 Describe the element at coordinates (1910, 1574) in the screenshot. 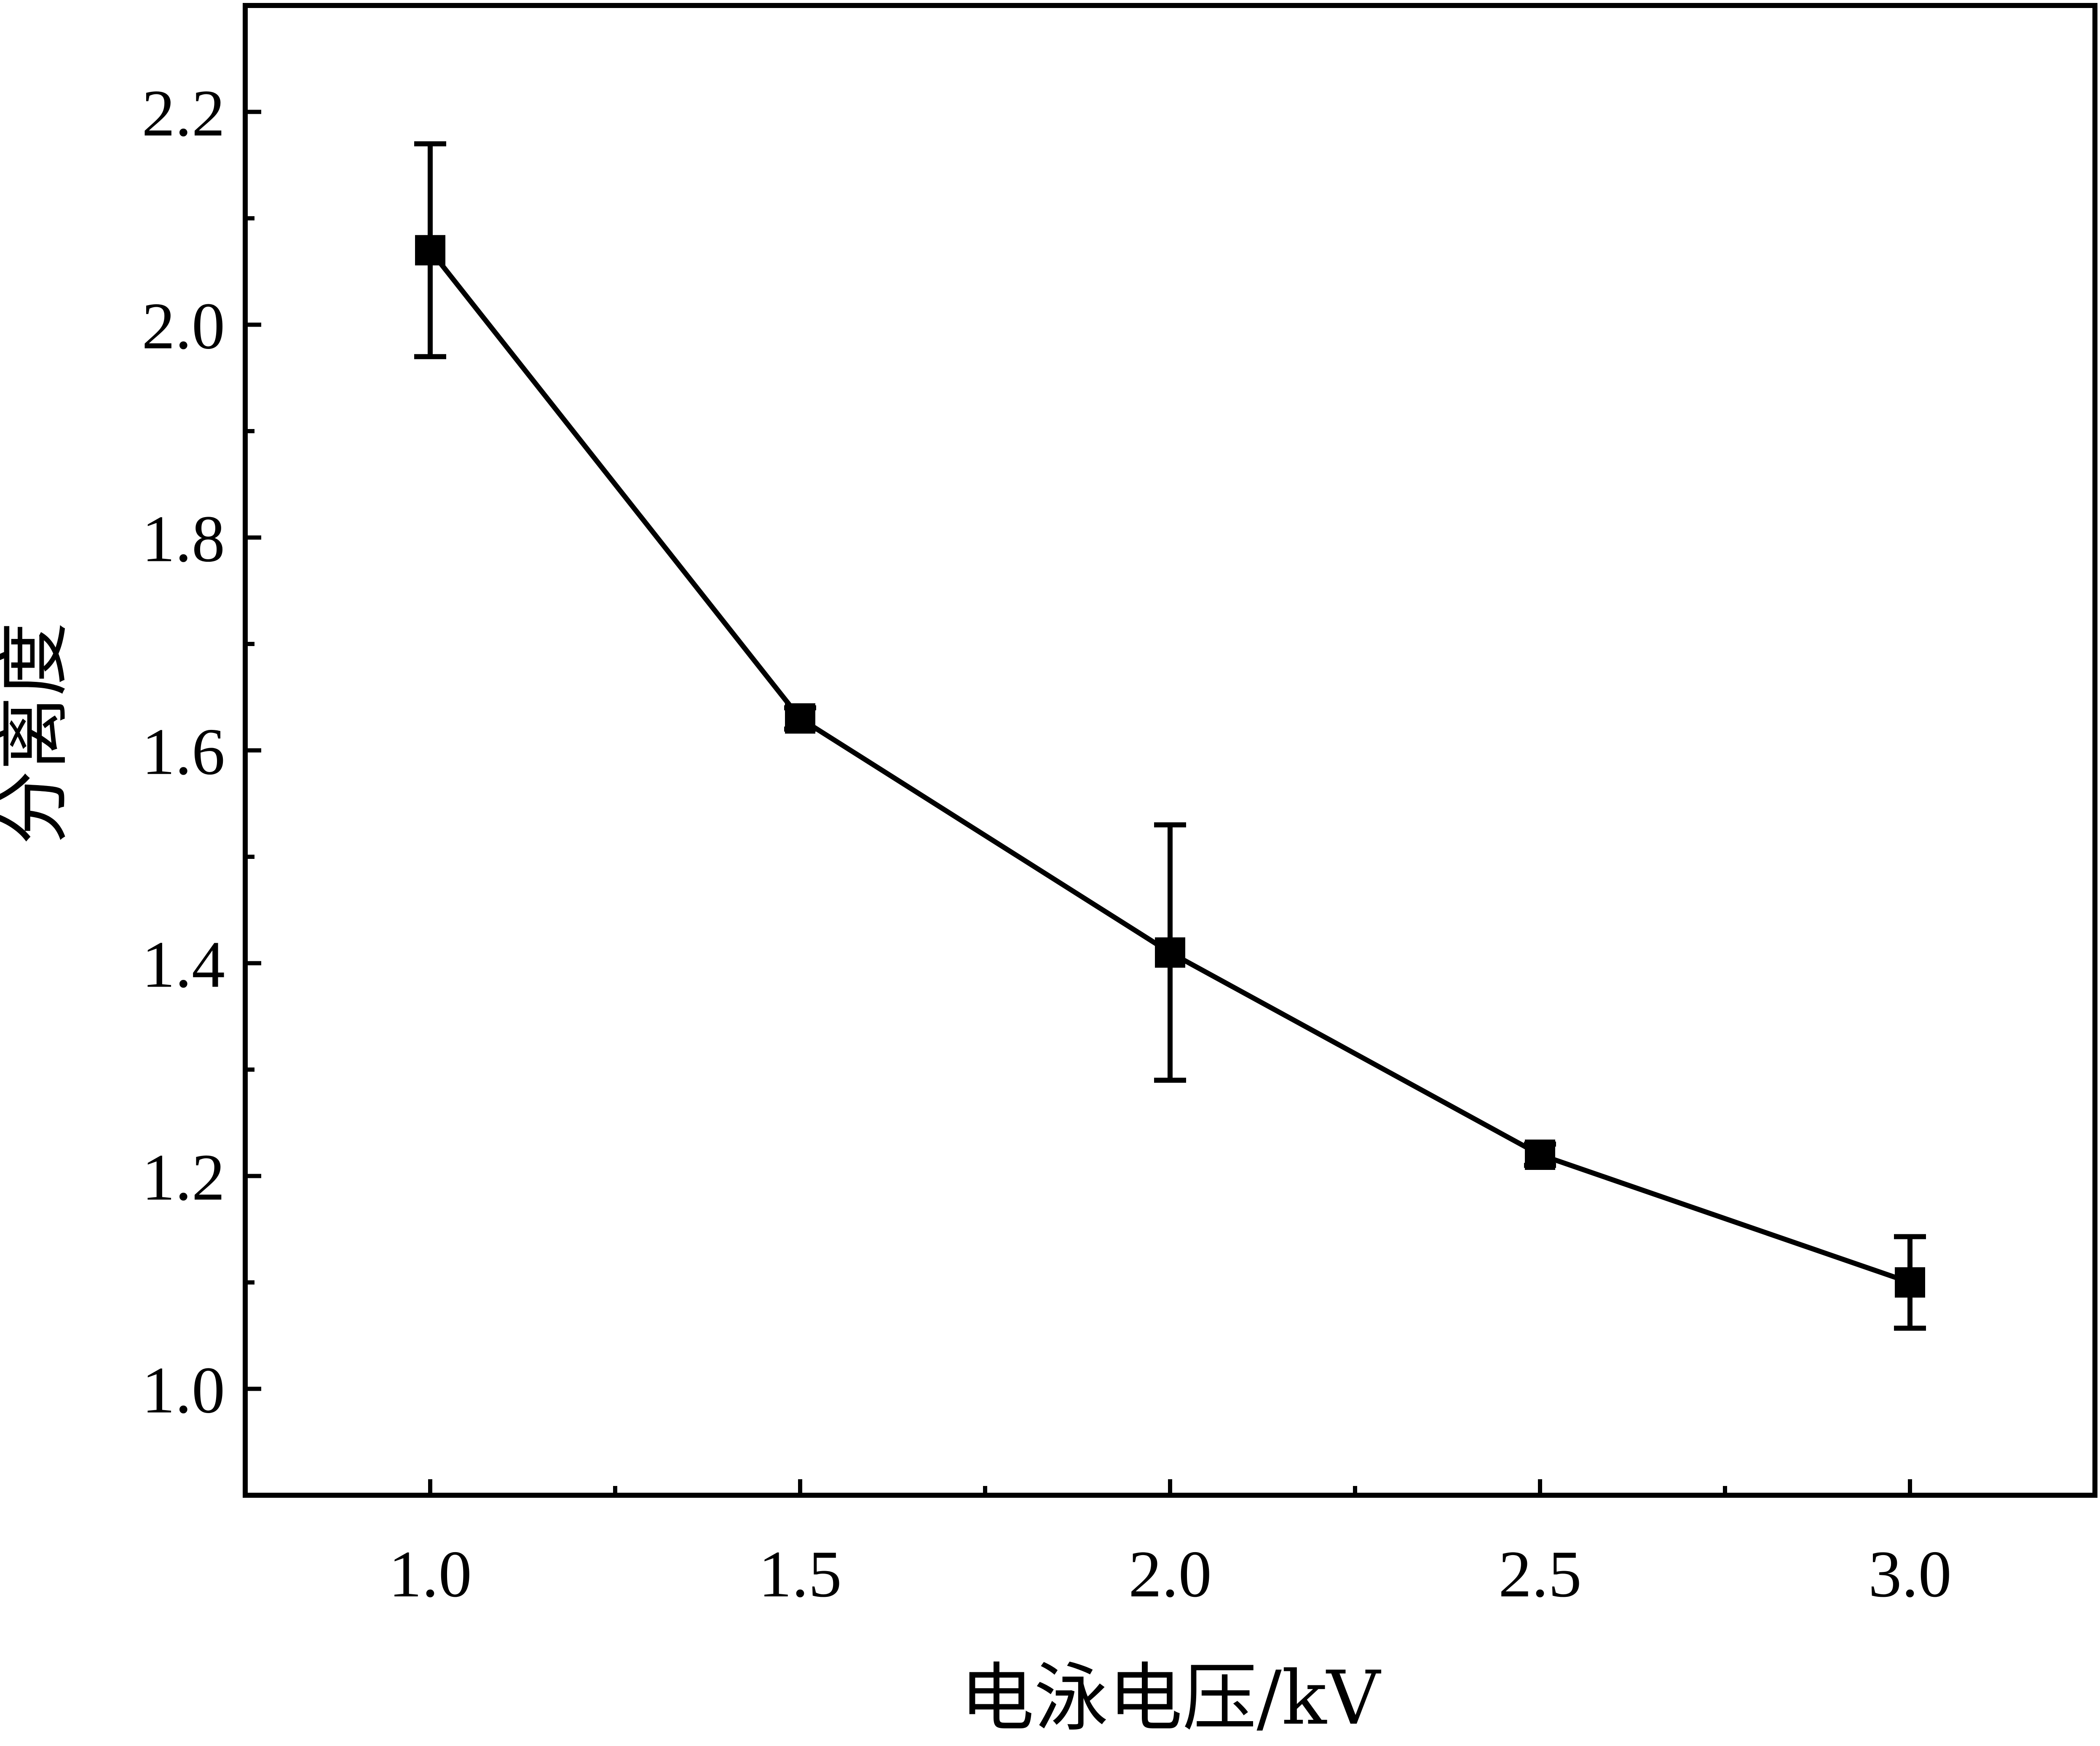

I see `x-tick-label: 3.0` at that location.